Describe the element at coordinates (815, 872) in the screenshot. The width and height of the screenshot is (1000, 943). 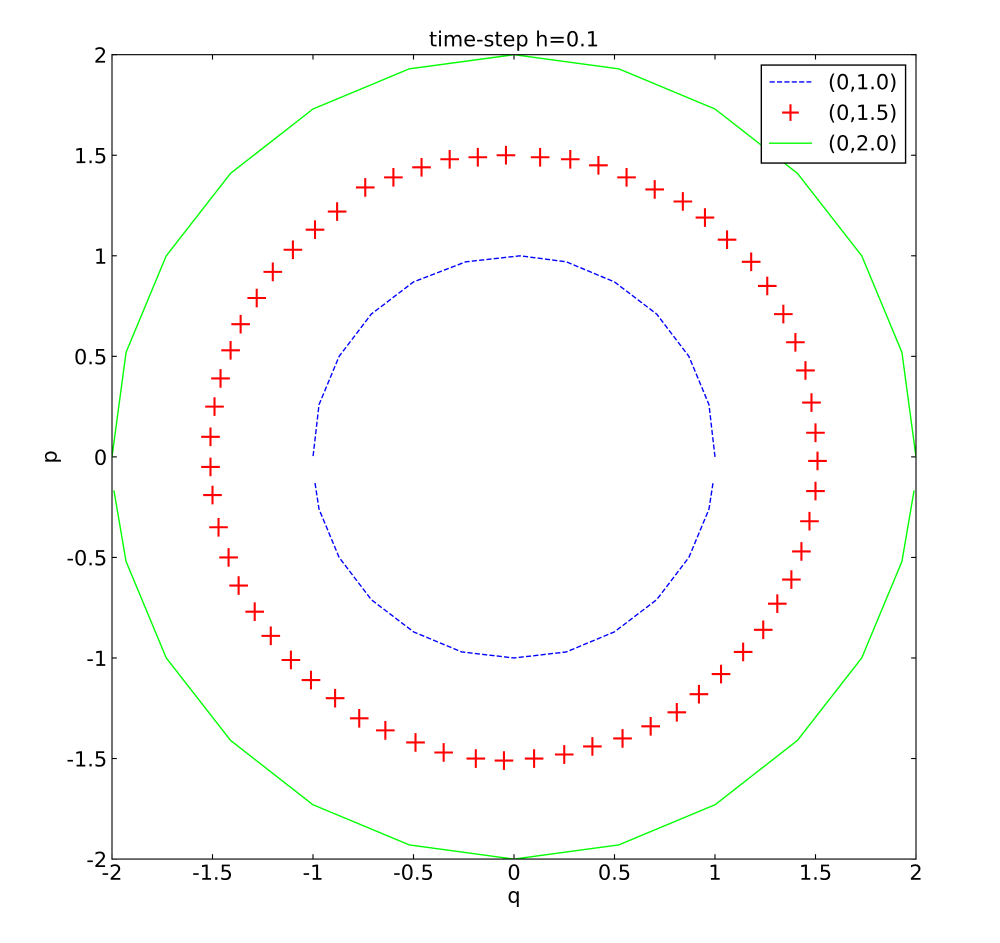
I see `x-tick-label: 1.5` at that location.